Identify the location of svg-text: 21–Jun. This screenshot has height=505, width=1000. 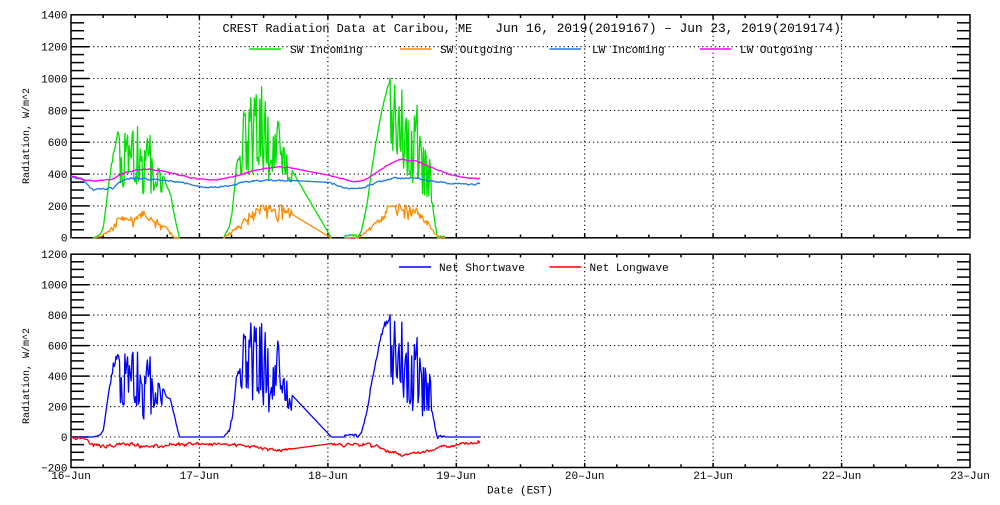
(713, 477).